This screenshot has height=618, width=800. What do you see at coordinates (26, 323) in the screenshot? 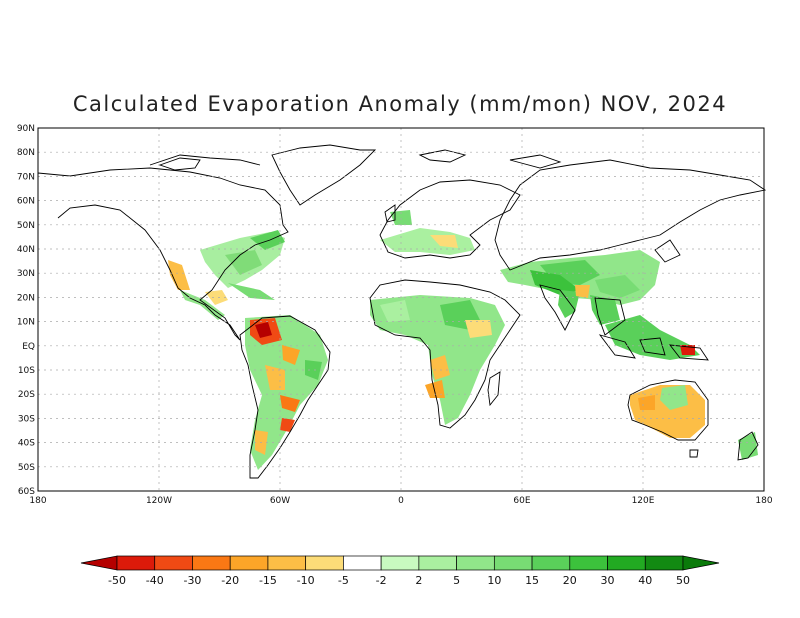
I see `lat-label: 10N` at bounding box center [26, 323].